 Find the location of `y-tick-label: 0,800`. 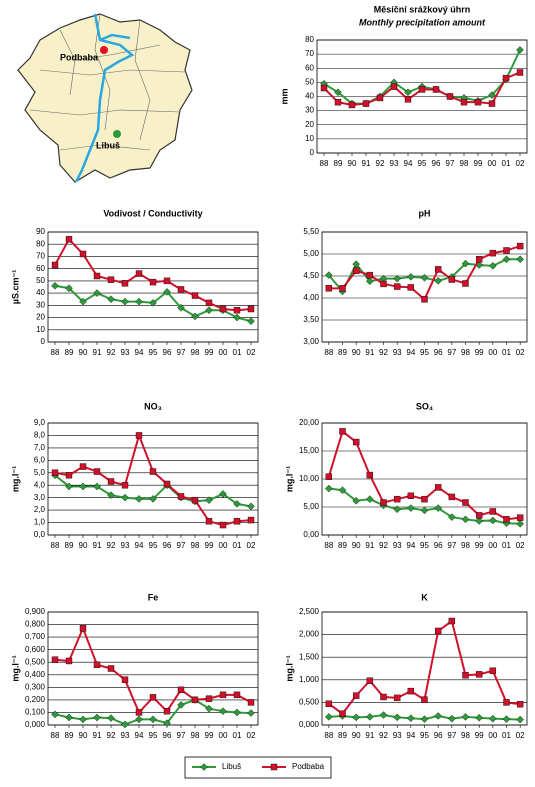

y-tick-label: 0,800 is located at coordinates (35, 624).